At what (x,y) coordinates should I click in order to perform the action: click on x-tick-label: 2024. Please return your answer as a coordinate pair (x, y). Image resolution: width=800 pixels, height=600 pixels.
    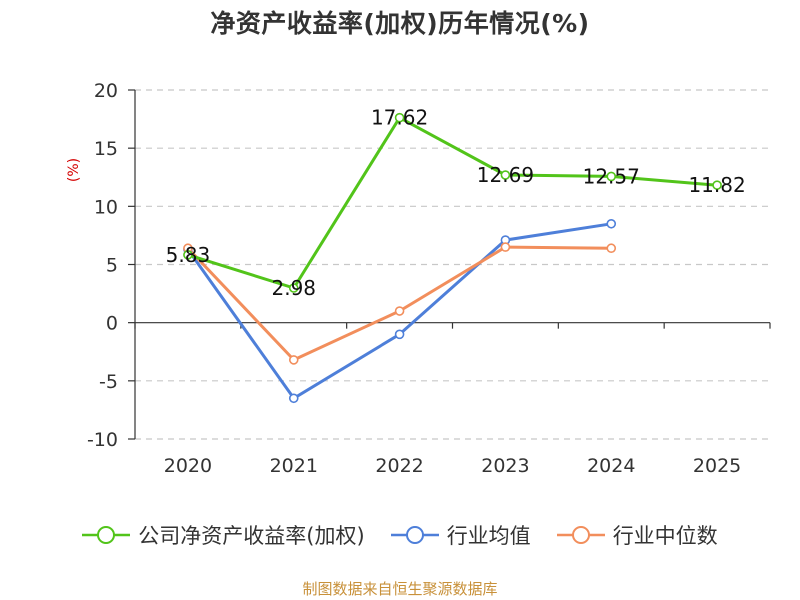
    Looking at the image, I should click on (611, 466).